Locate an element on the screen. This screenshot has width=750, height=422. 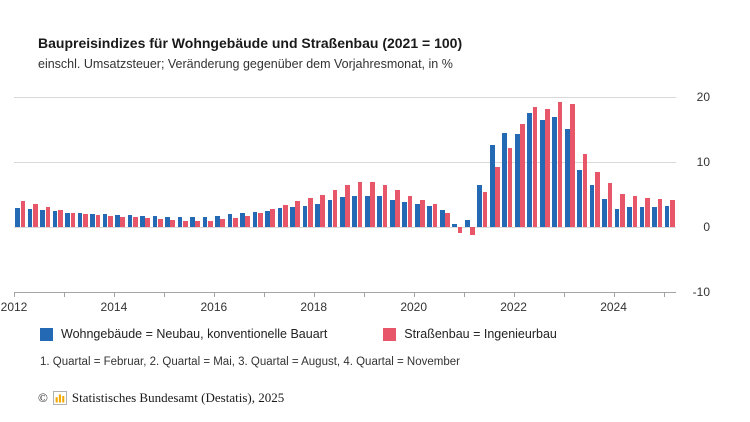
y-tick-label--10: -10 is located at coordinates (701, 292).